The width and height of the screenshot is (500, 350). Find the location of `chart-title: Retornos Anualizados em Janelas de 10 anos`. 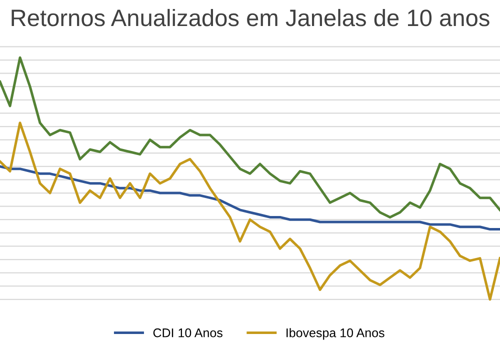

chart-title: Retornos Anualizados em Janelas de 10 anos is located at coordinates (251, 17).